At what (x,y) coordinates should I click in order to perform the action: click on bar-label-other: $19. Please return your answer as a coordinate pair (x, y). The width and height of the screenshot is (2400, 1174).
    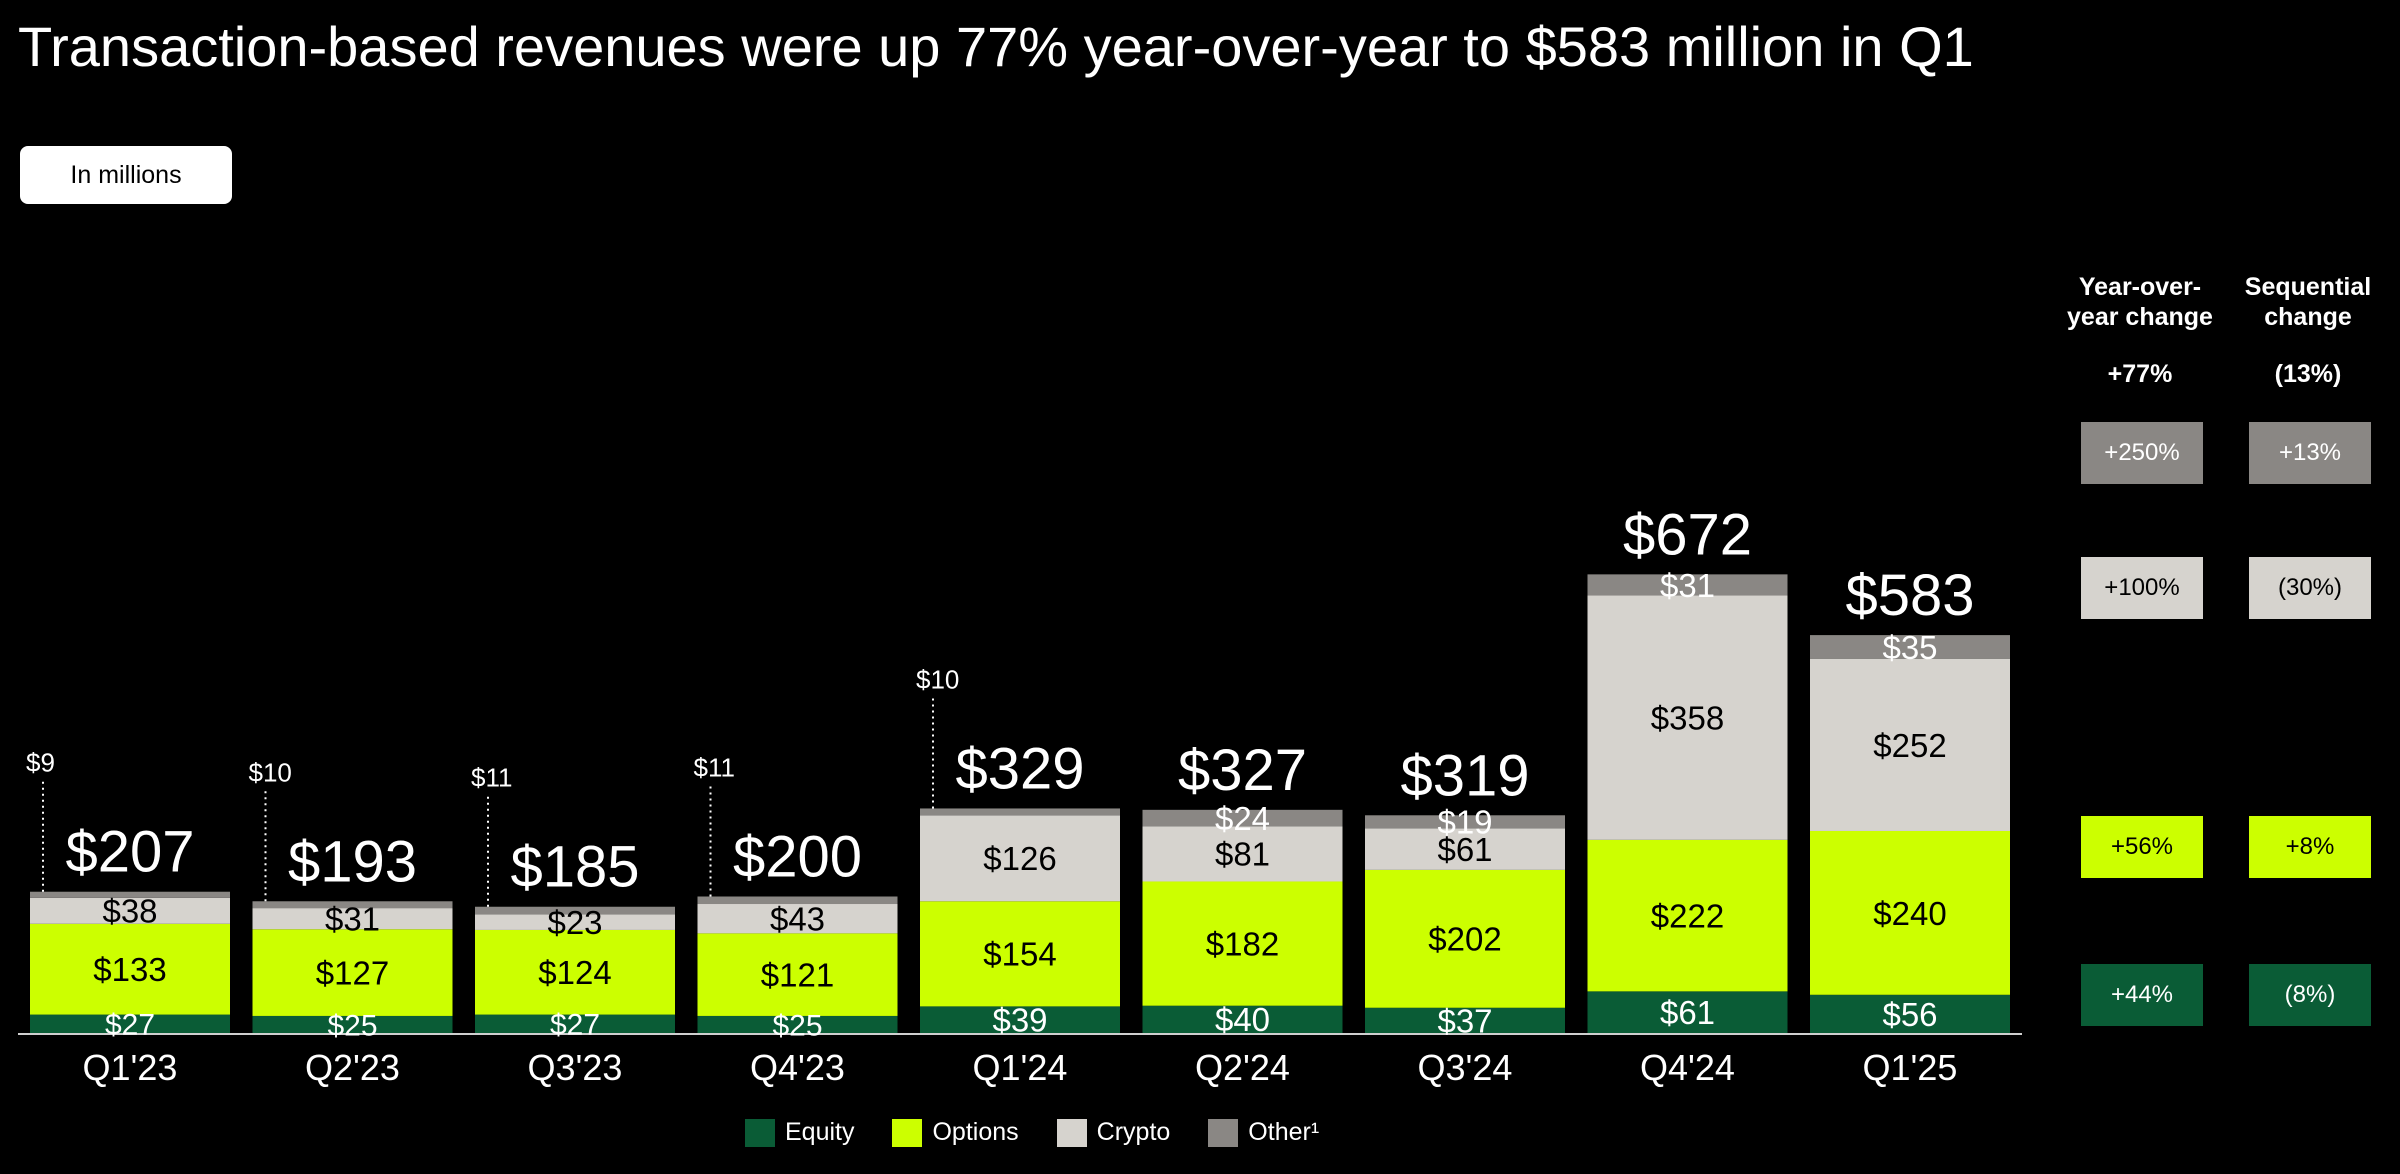
    Looking at the image, I should click on (1464, 822).